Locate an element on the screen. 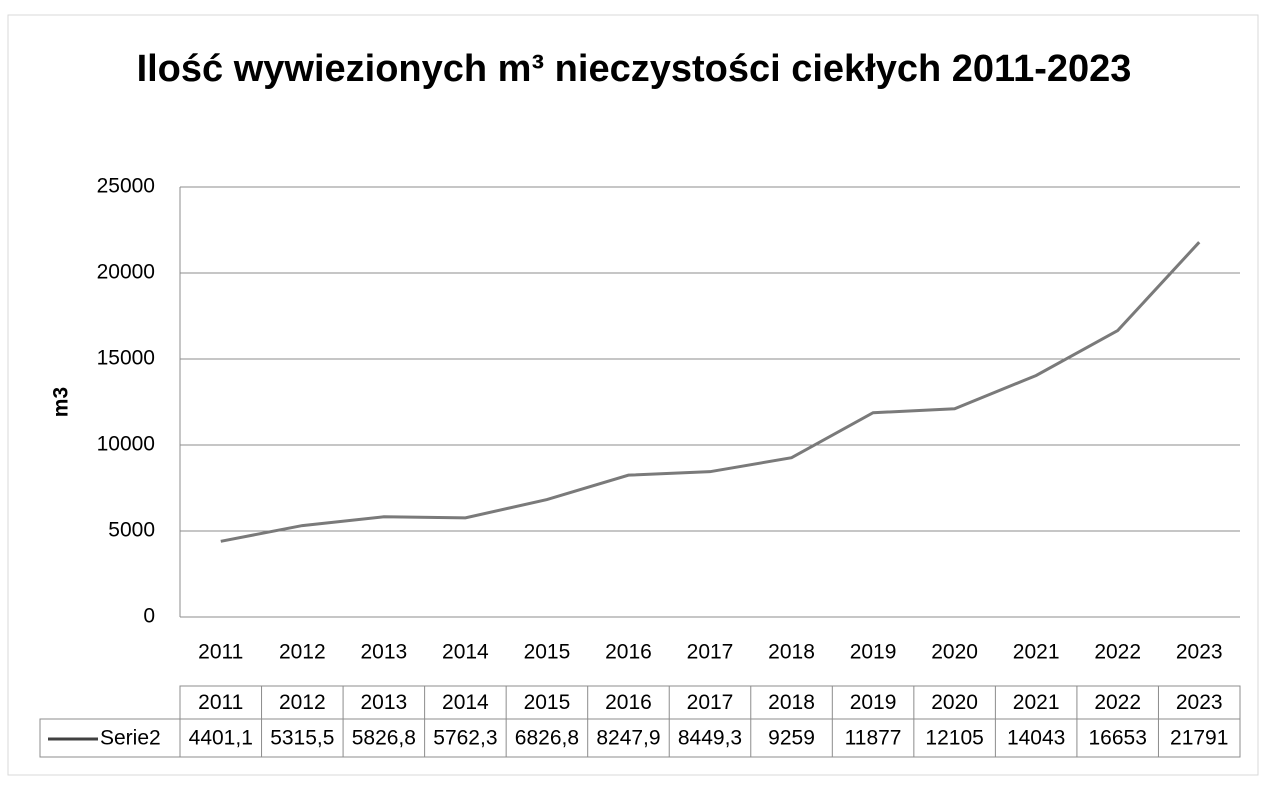 The width and height of the screenshot is (1268, 785). table-header: 2016 is located at coordinates (628, 702).